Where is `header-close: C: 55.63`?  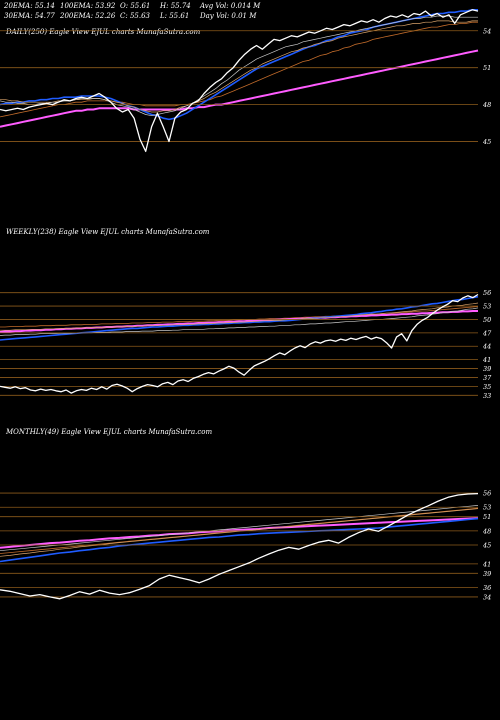 header-close: C: 55.63 is located at coordinates (135, 16).